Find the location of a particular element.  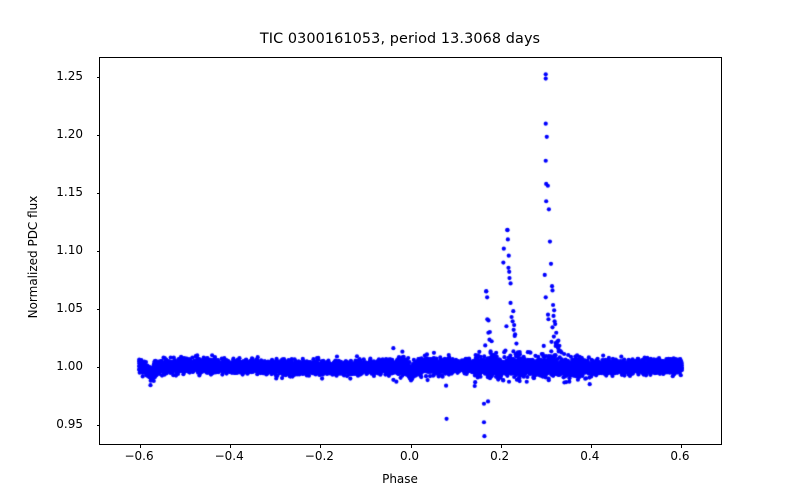

plot-title: TIC 0300161053, period 13.3068 days is located at coordinates (400, 39).